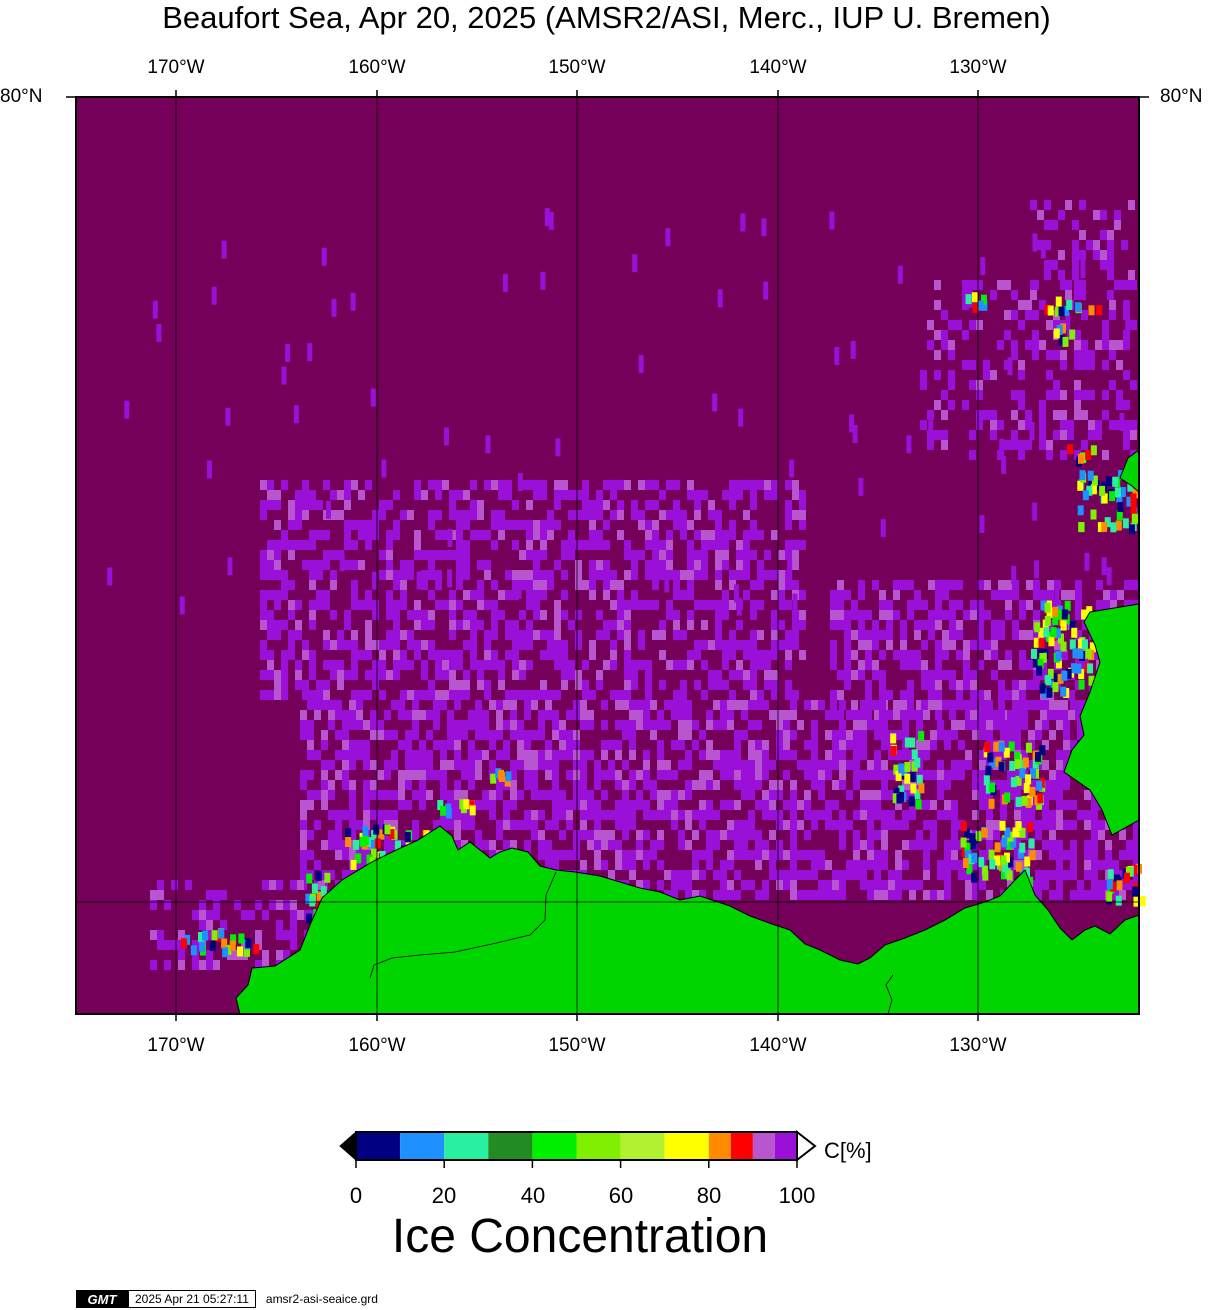  Describe the element at coordinates (463, 925) in the screenshot. I see `border-line` at that location.